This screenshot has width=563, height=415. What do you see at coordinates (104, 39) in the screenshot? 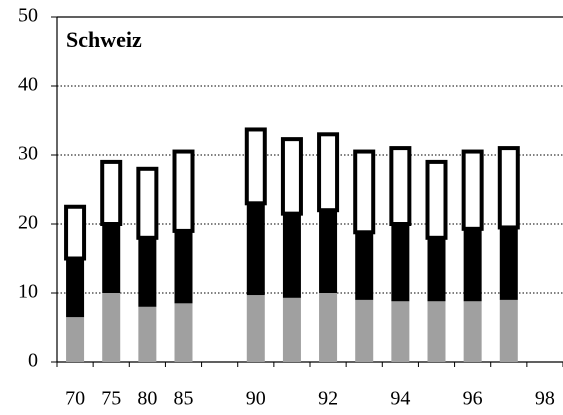
I see `chart-title: Schweiz` at bounding box center [104, 39].